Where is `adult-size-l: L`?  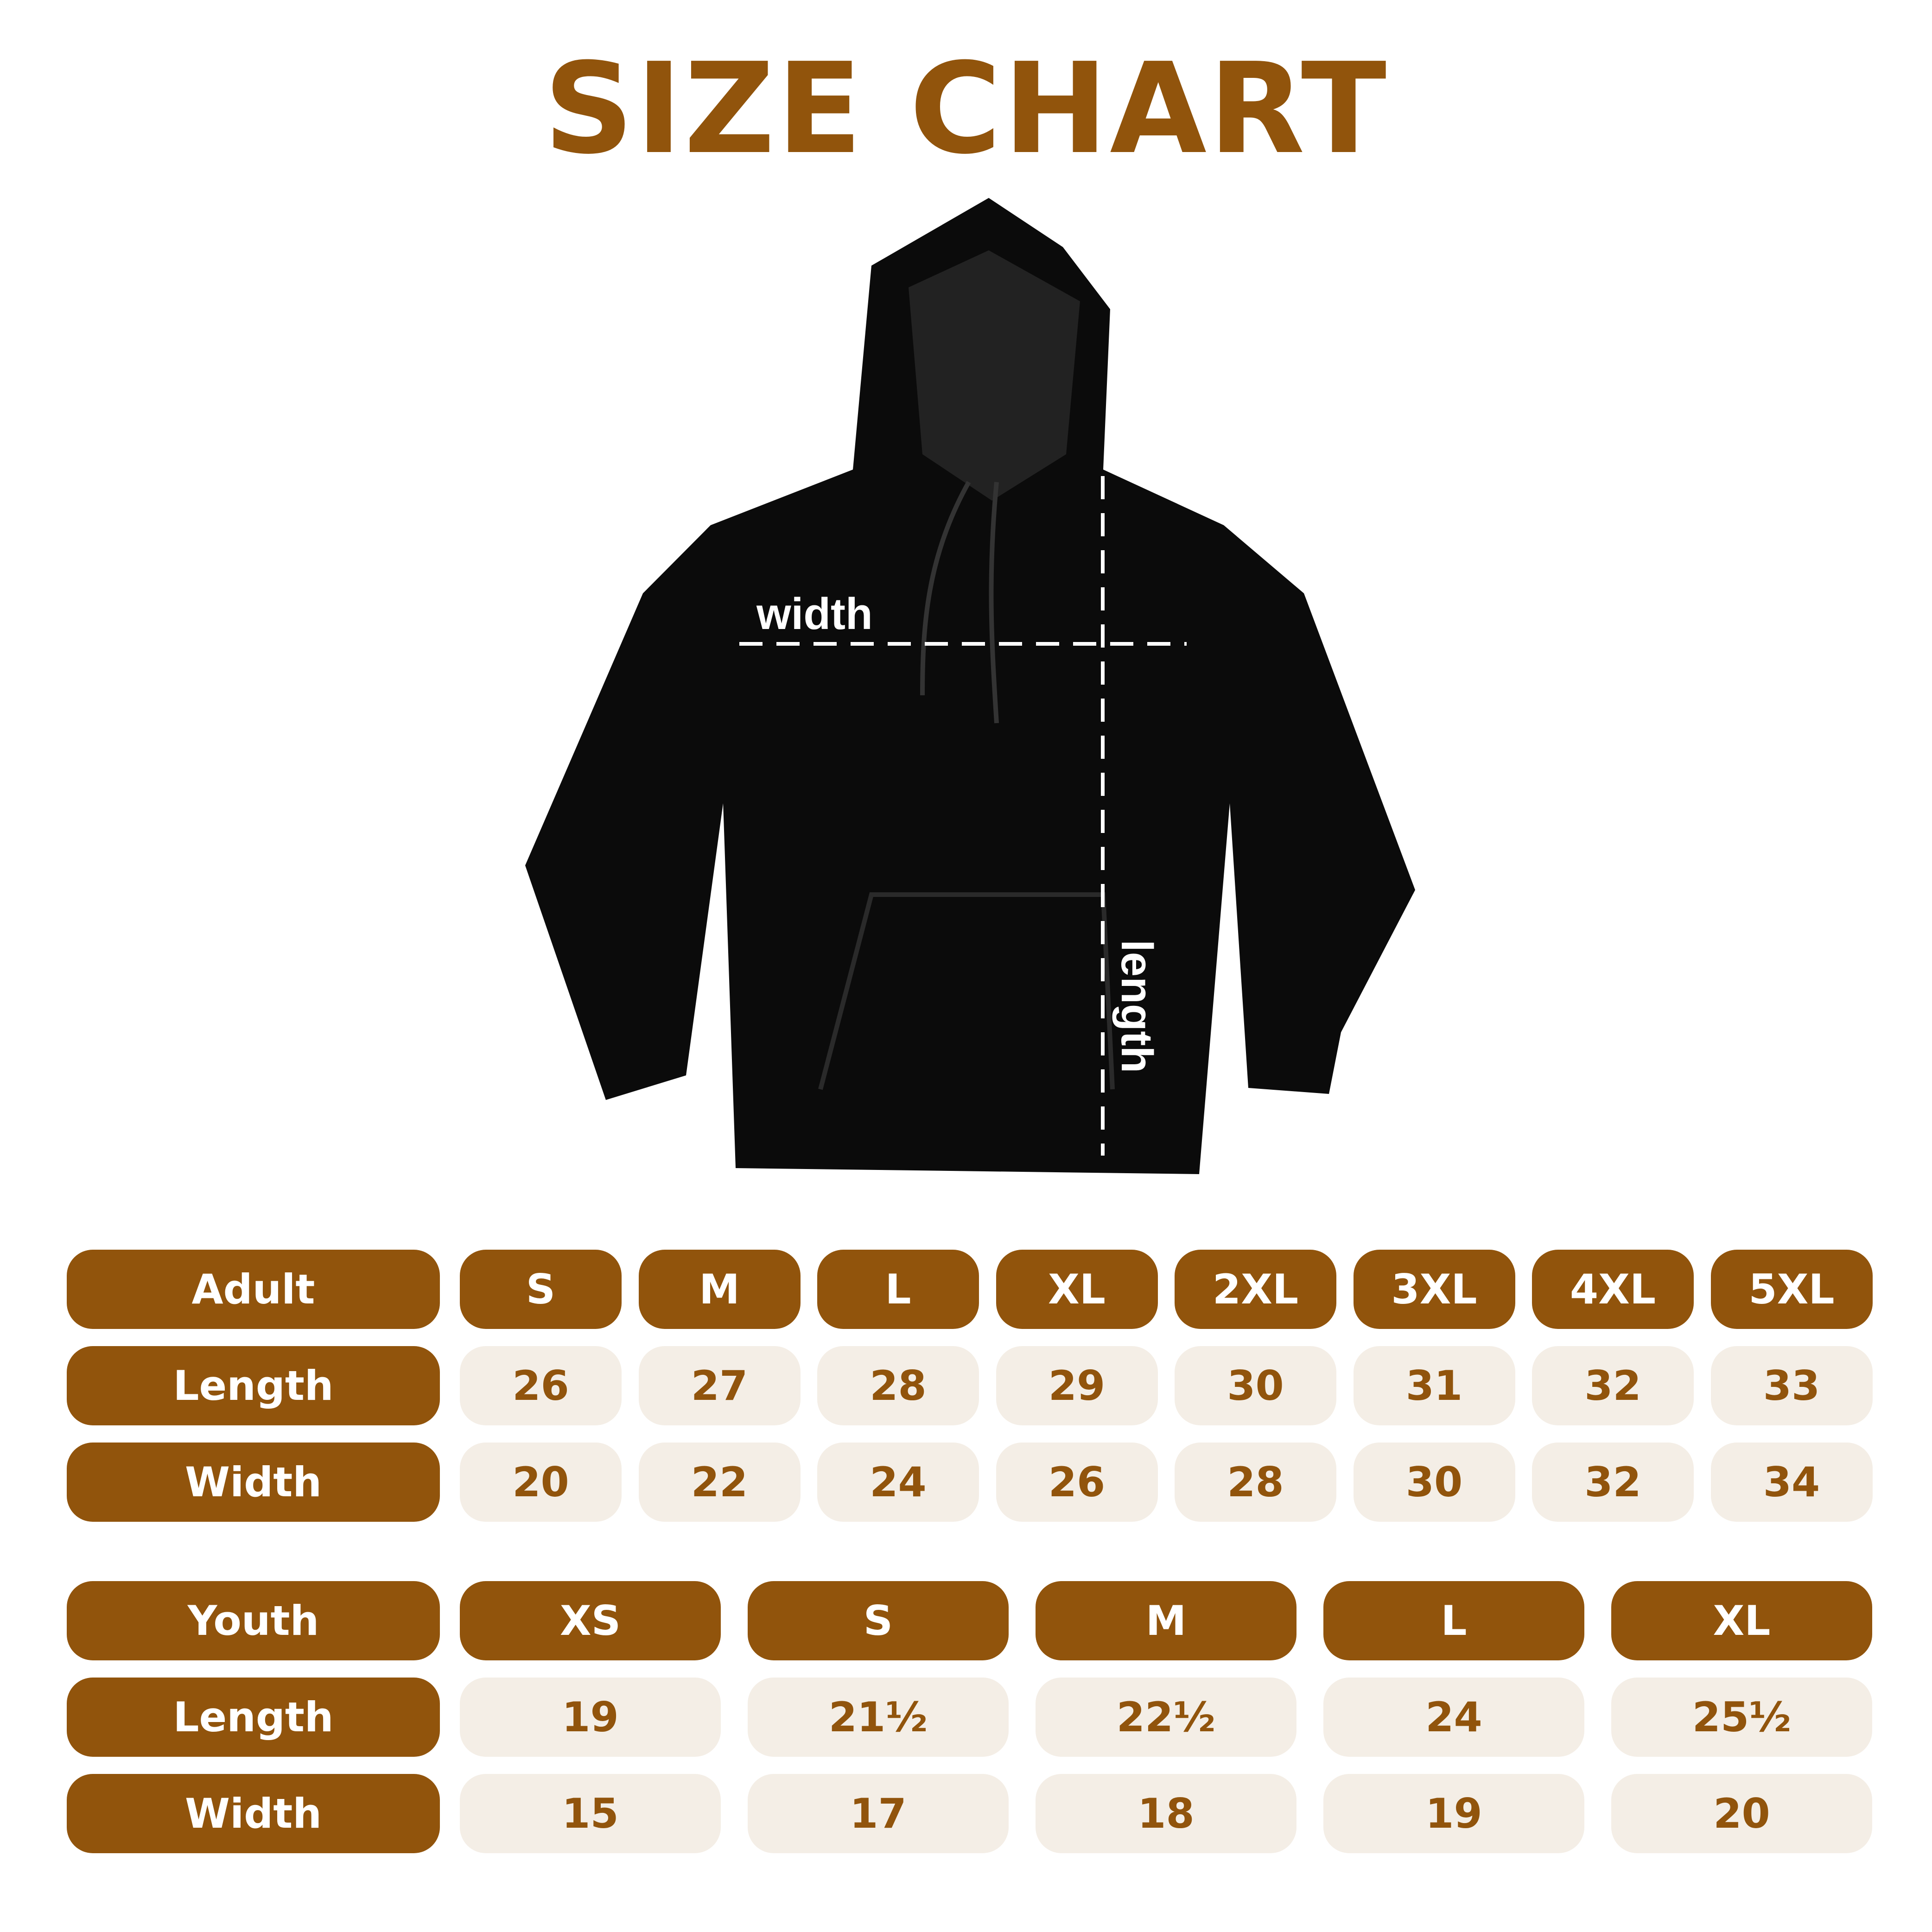 adult-size-l: L is located at coordinates (898, 1289).